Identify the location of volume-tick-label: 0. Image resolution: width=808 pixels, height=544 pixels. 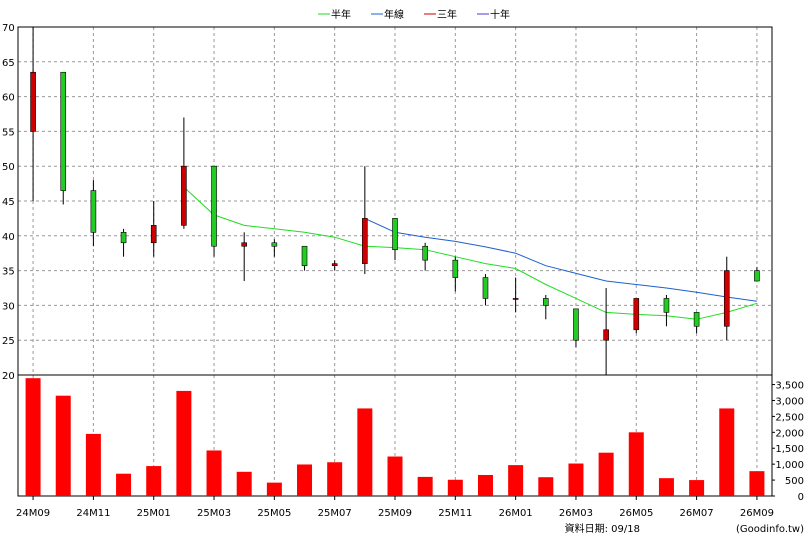
(801, 497).